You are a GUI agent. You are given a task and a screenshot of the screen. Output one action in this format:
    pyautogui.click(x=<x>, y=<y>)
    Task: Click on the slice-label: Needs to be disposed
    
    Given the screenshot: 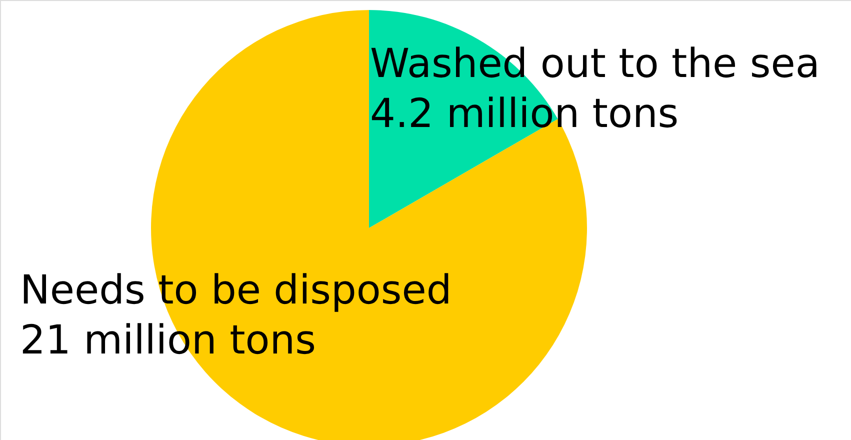 What is the action you would take?
    pyautogui.click(x=236, y=291)
    